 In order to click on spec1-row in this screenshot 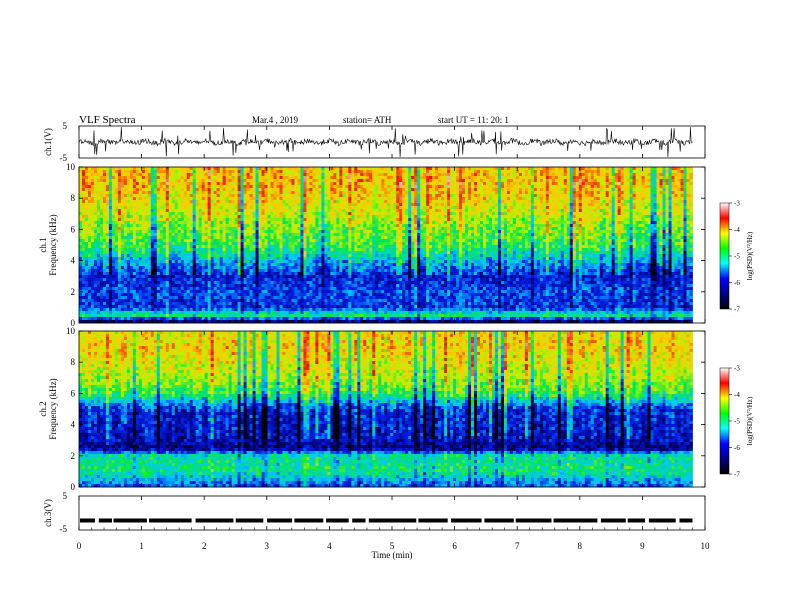, I will do `click(386, 175)`.